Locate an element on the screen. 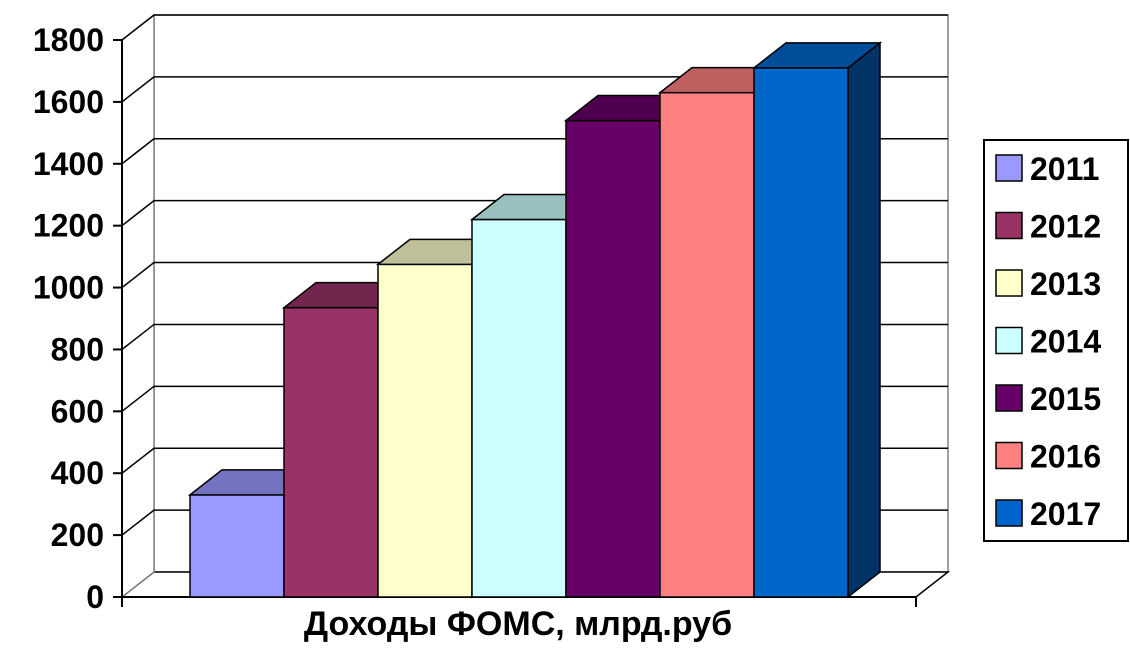 The image size is (1130, 657). legend-label: 2015 is located at coordinates (1065, 399).